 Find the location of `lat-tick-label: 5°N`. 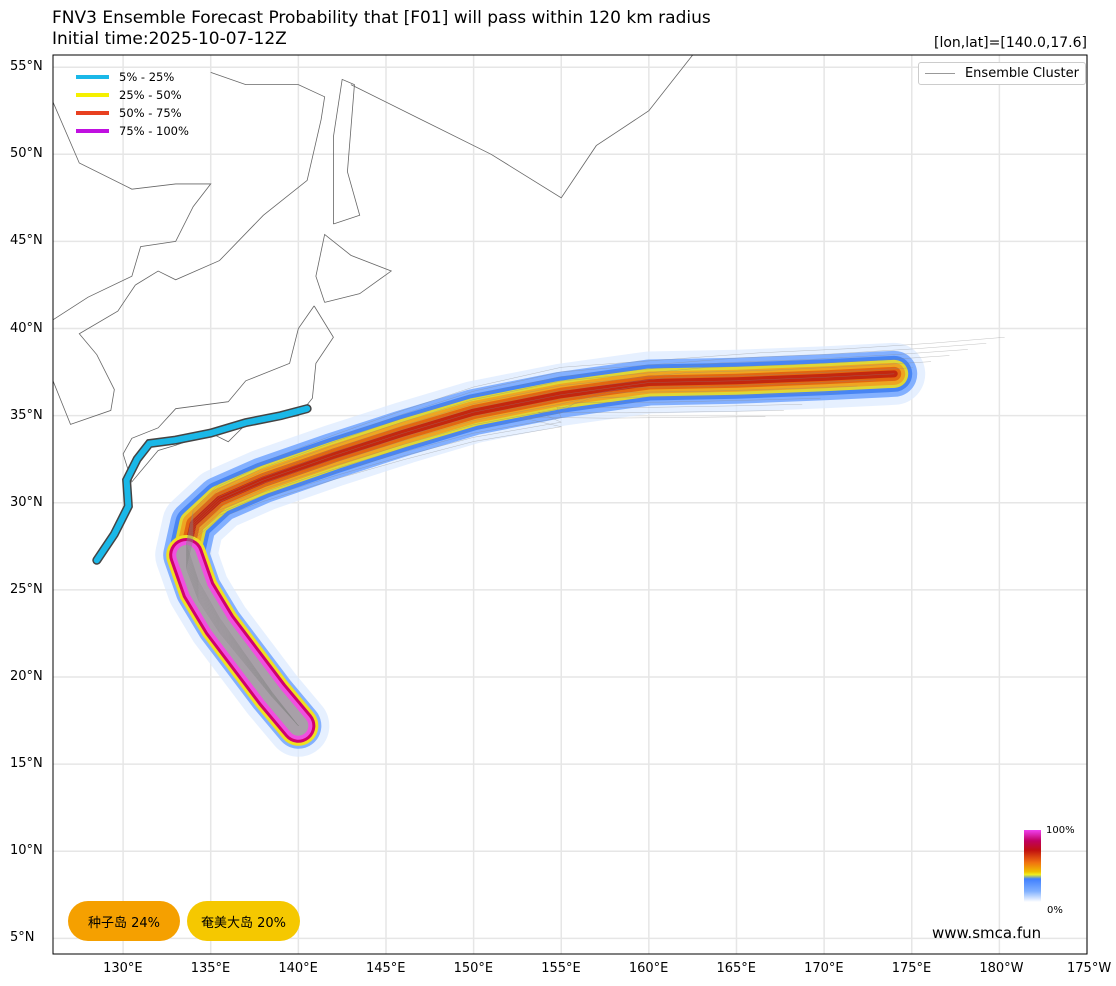

lat-tick-label: 5°N is located at coordinates (22, 938).